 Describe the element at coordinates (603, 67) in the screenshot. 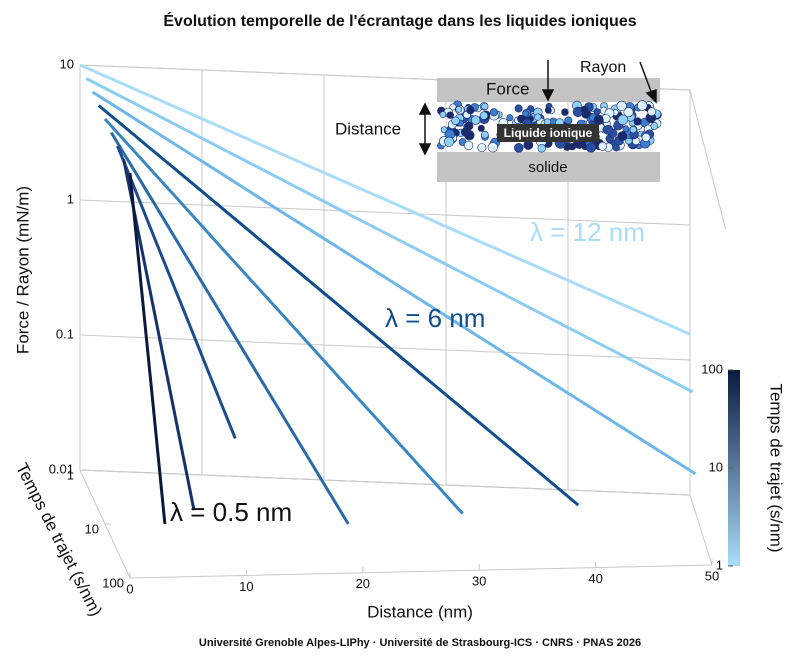

I see `radius-label: Rayon` at that location.